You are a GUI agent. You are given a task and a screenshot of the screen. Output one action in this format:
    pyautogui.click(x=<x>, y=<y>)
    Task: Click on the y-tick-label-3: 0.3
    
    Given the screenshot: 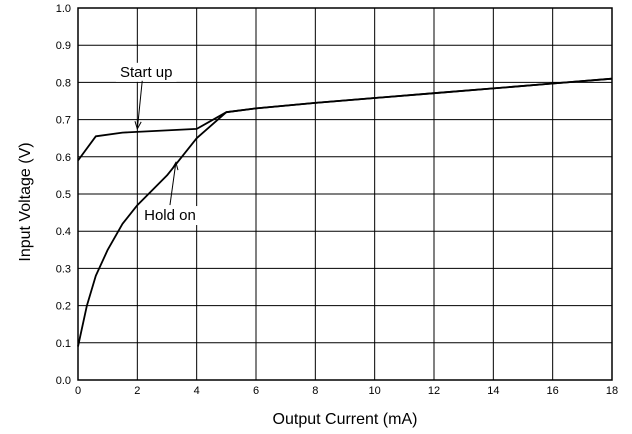 What is the action you would take?
    pyautogui.click(x=63, y=269)
    